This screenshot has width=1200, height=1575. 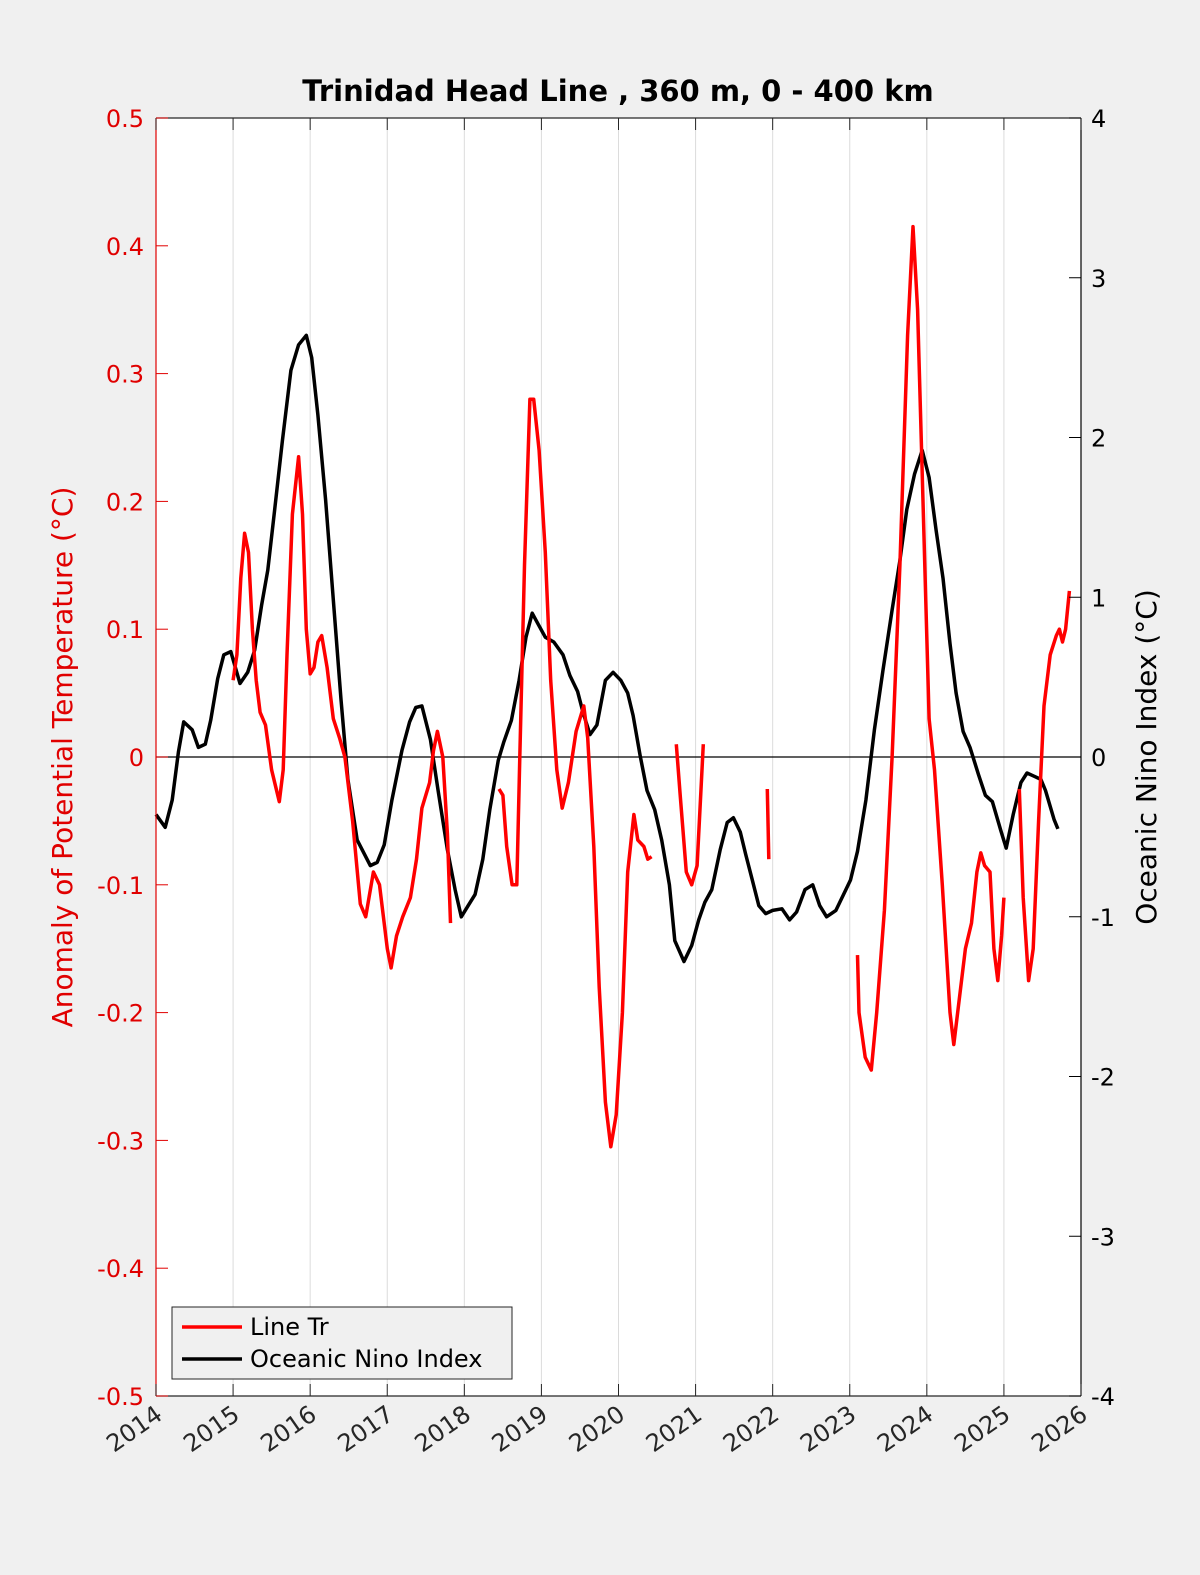 What do you see at coordinates (1098, 598) in the screenshot?
I see `right-y-tick-label: 1` at bounding box center [1098, 598].